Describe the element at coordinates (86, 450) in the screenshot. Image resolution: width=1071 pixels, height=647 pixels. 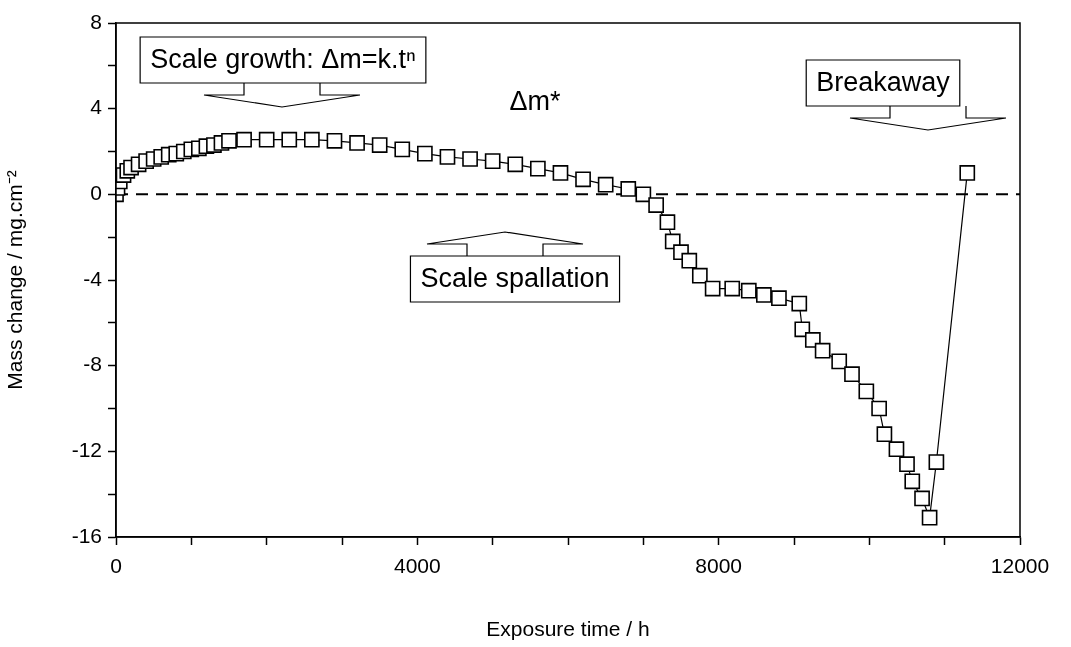
I see `y-tick-label: -12` at that location.